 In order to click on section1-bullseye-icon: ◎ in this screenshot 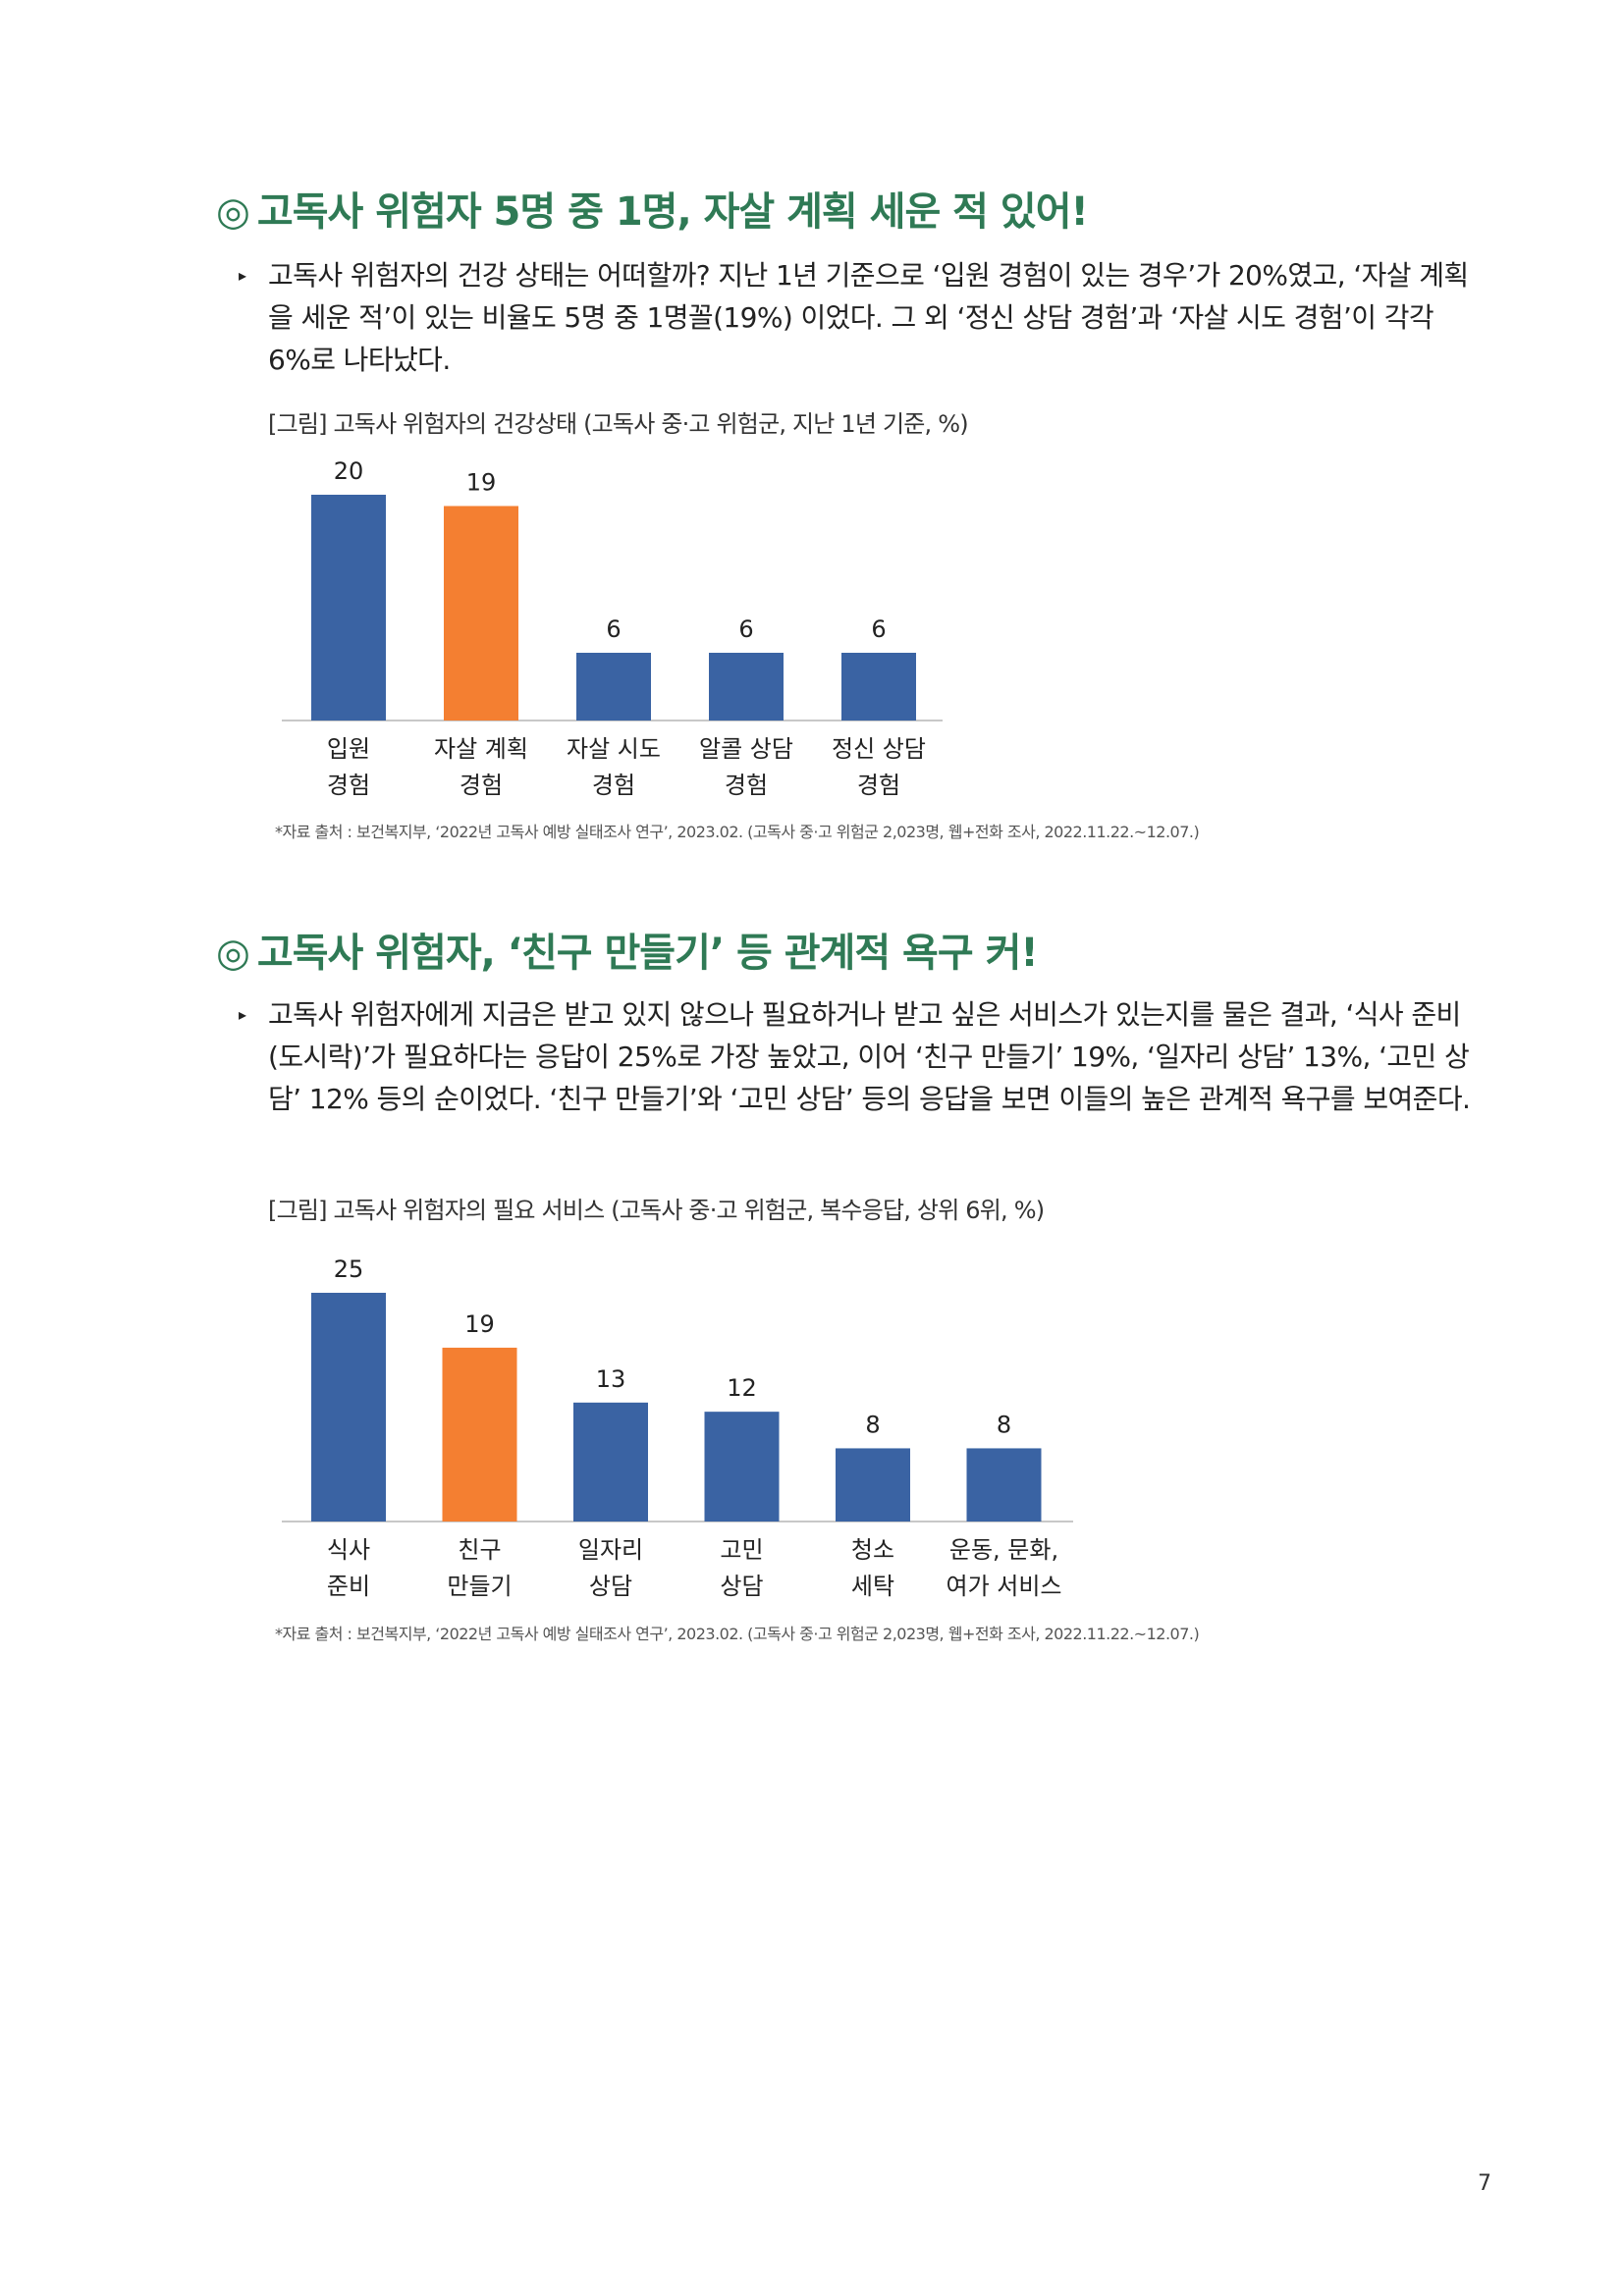, I will do `click(233, 212)`.